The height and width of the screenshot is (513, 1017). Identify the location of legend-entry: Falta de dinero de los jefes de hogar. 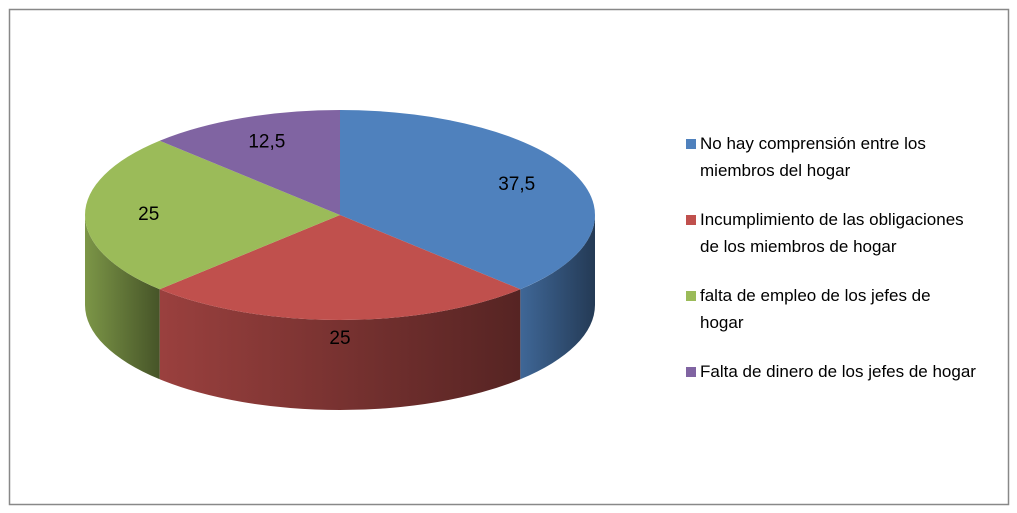
(836, 371).